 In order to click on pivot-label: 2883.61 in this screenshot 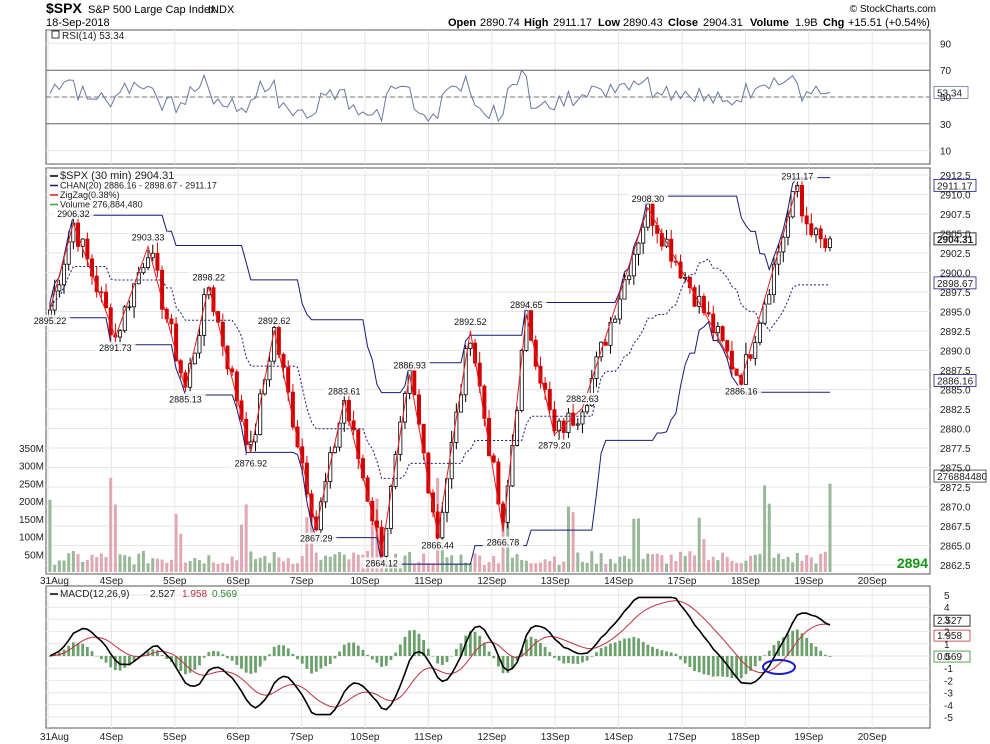, I will do `click(344, 391)`.